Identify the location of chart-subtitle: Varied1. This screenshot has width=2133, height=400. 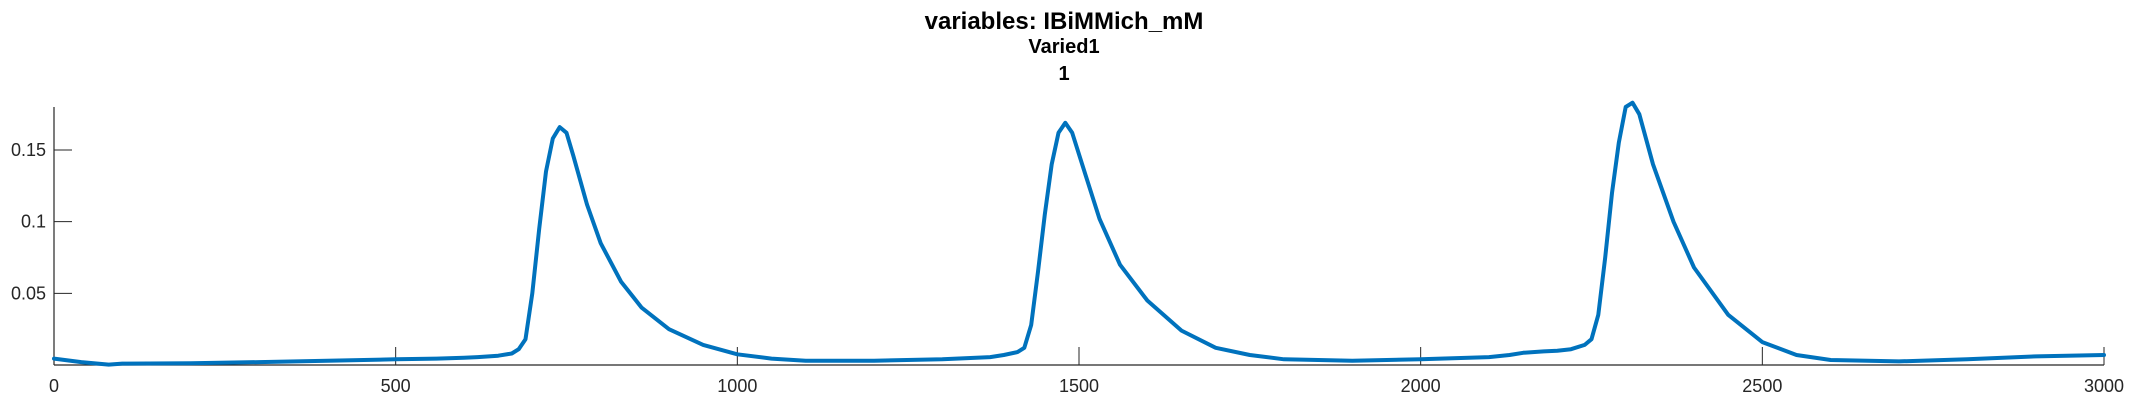
(1063, 47).